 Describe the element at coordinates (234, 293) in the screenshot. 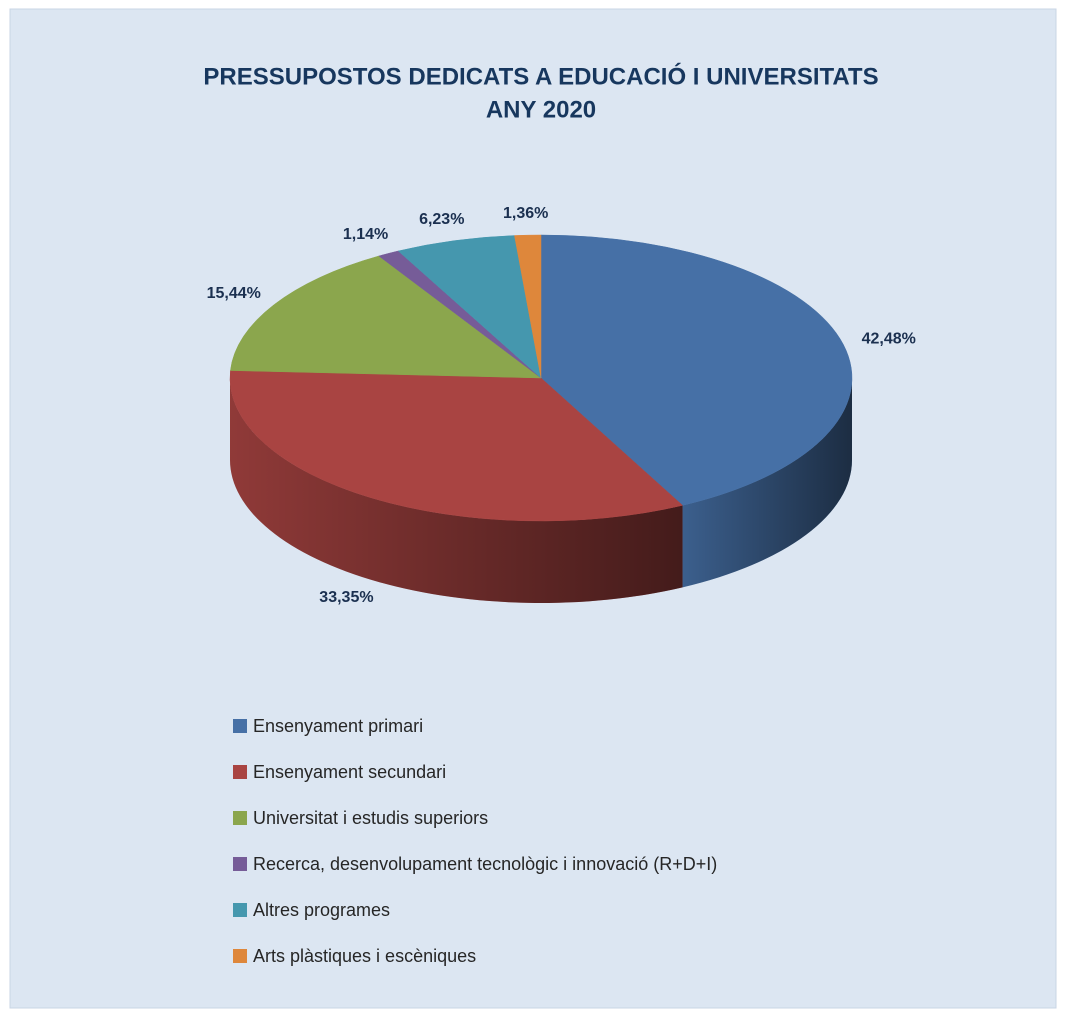

I see `data-label: 15,44%` at that location.